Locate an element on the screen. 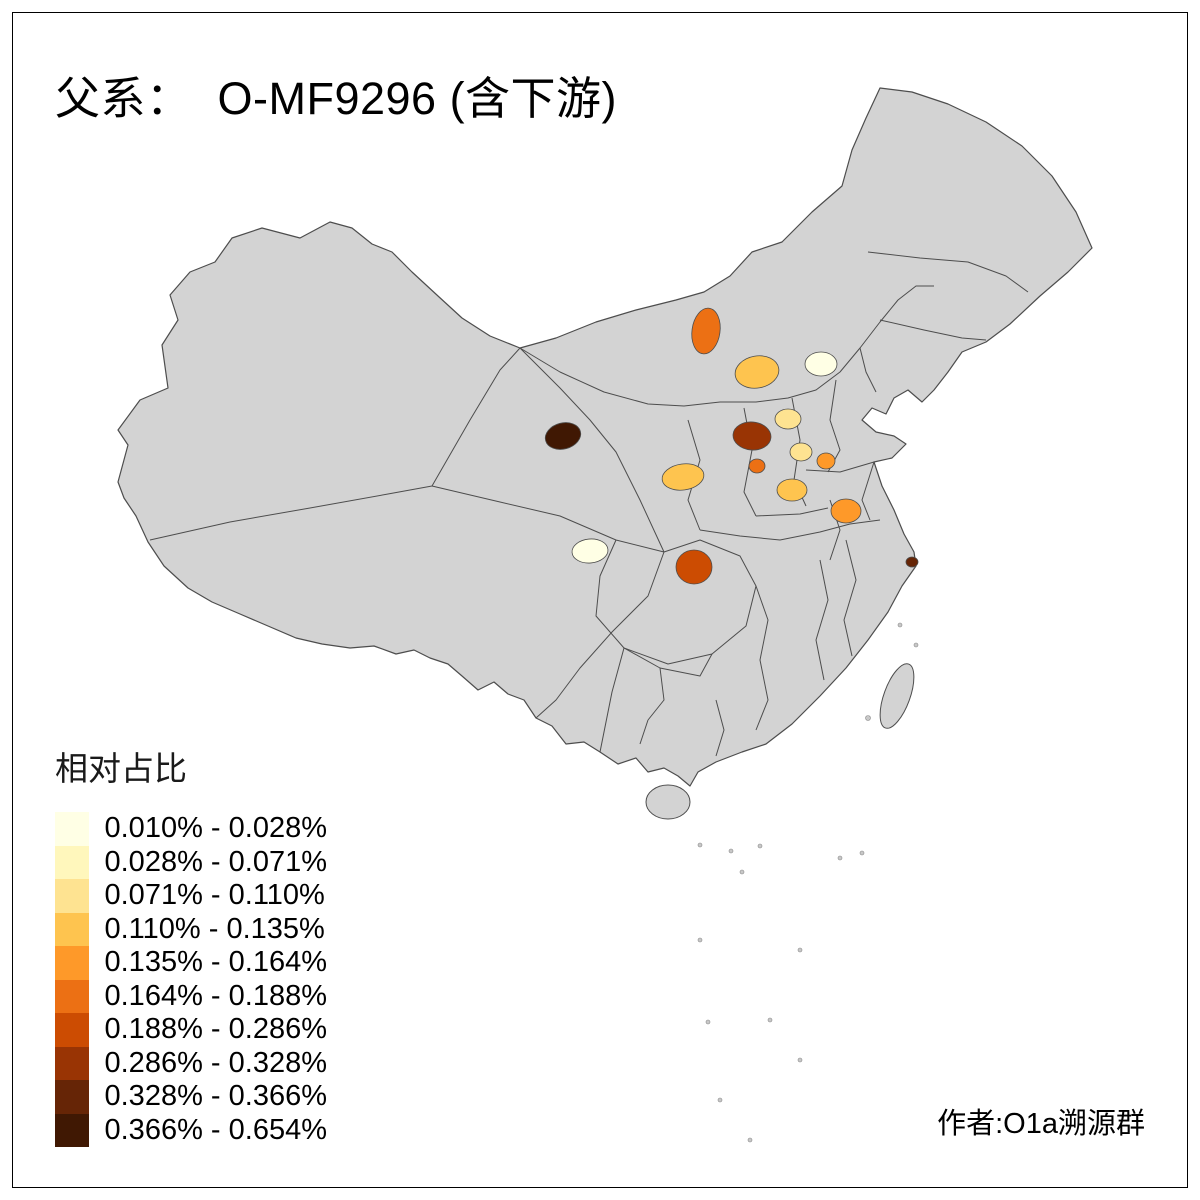 The image size is (1200, 1200). legend-row: 0.164% - 0.188% is located at coordinates (191, 996).